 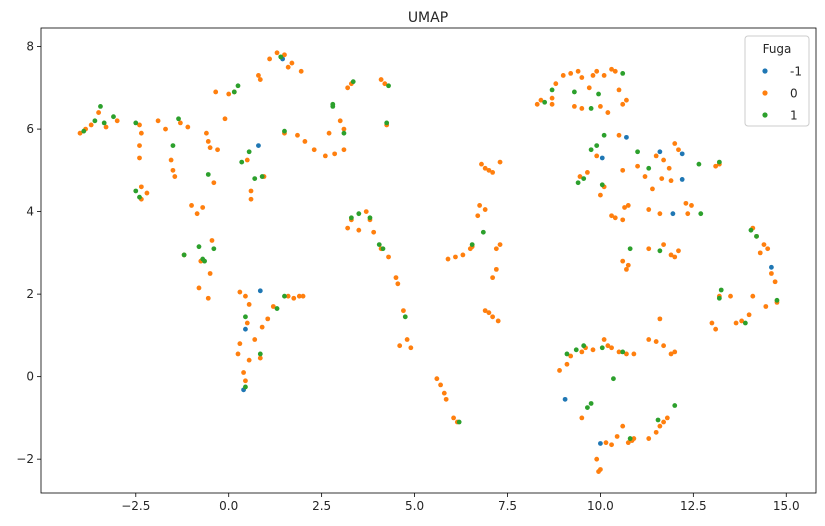 What do you see at coordinates (794, 94) in the screenshot?
I see `legend-label: 0` at bounding box center [794, 94].